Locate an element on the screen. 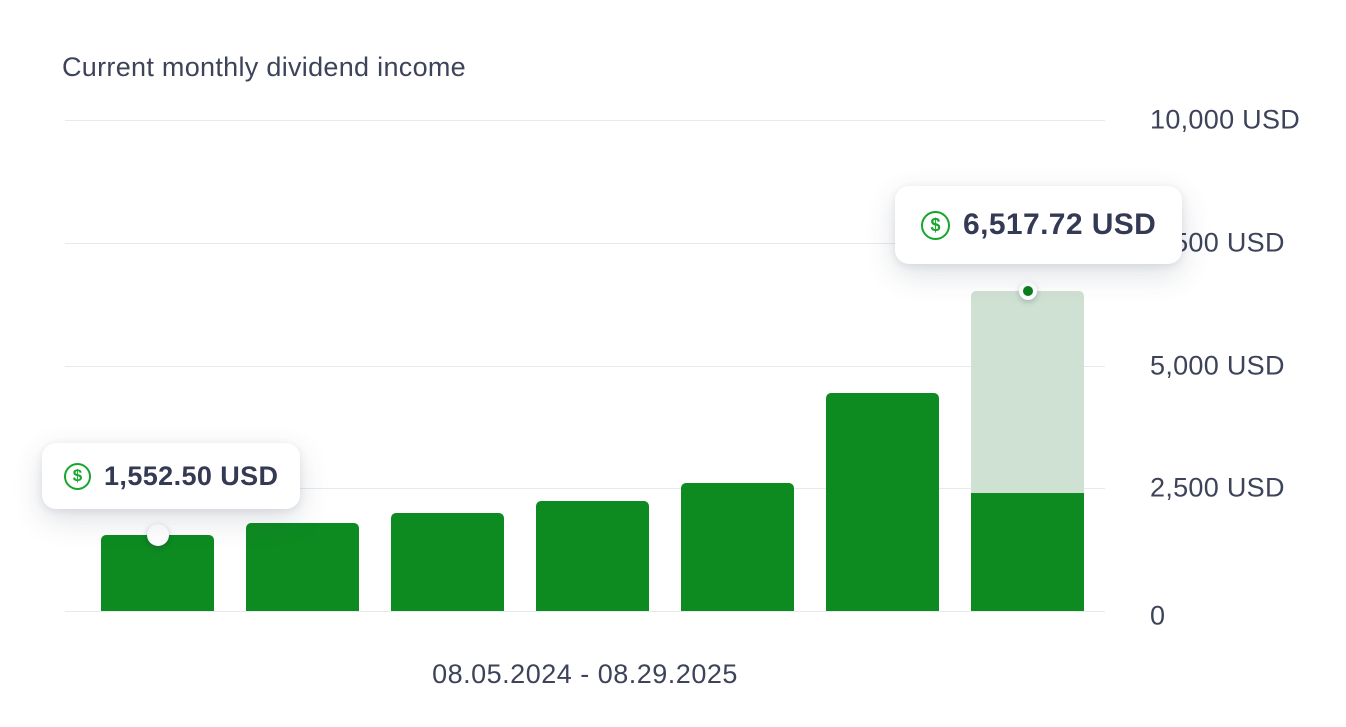 The height and width of the screenshot is (727, 1346). white-dot-marker is located at coordinates (157, 534).